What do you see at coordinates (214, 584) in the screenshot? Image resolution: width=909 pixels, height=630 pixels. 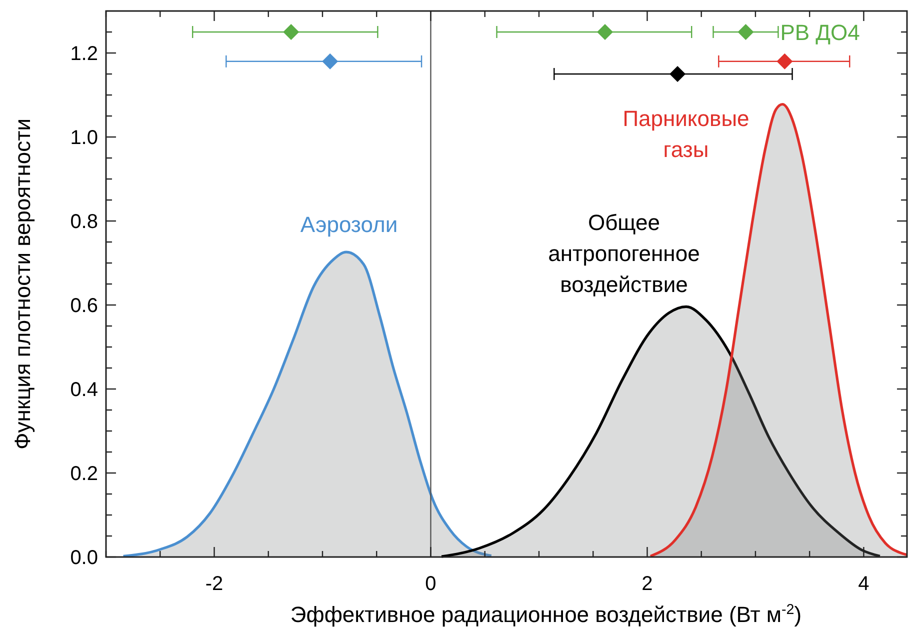 I see `x-tick-label: -2` at bounding box center [214, 584].